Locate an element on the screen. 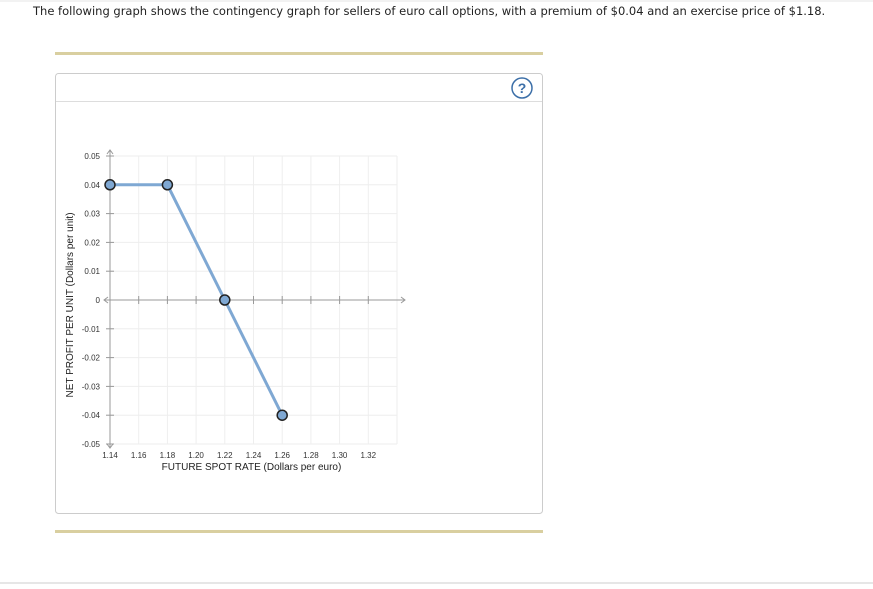  y-tick-label: 0.02 is located at coordinates (92, 242).